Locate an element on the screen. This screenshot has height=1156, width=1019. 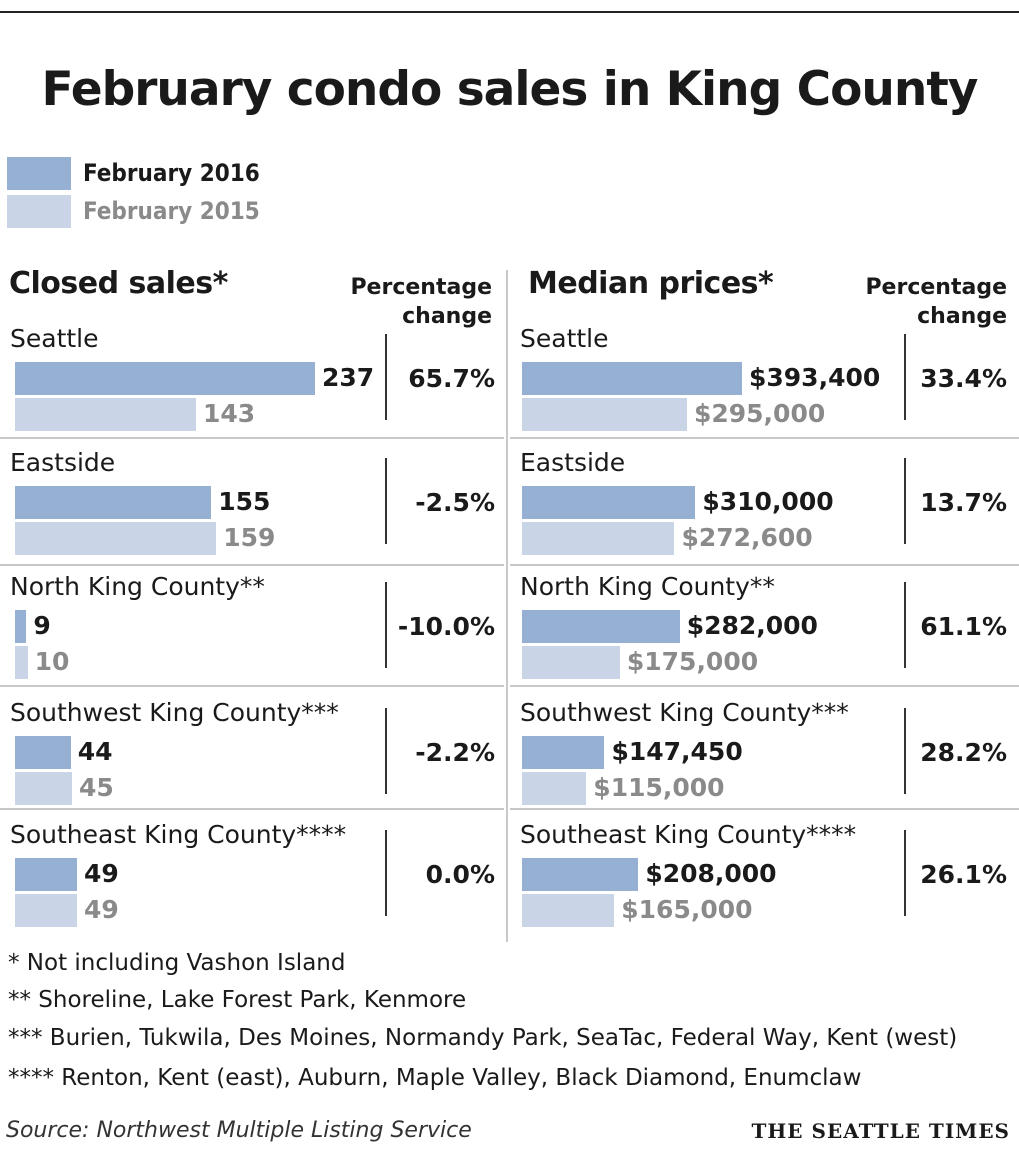
legend-swatch-2015 is located at coordinates (39, 211).